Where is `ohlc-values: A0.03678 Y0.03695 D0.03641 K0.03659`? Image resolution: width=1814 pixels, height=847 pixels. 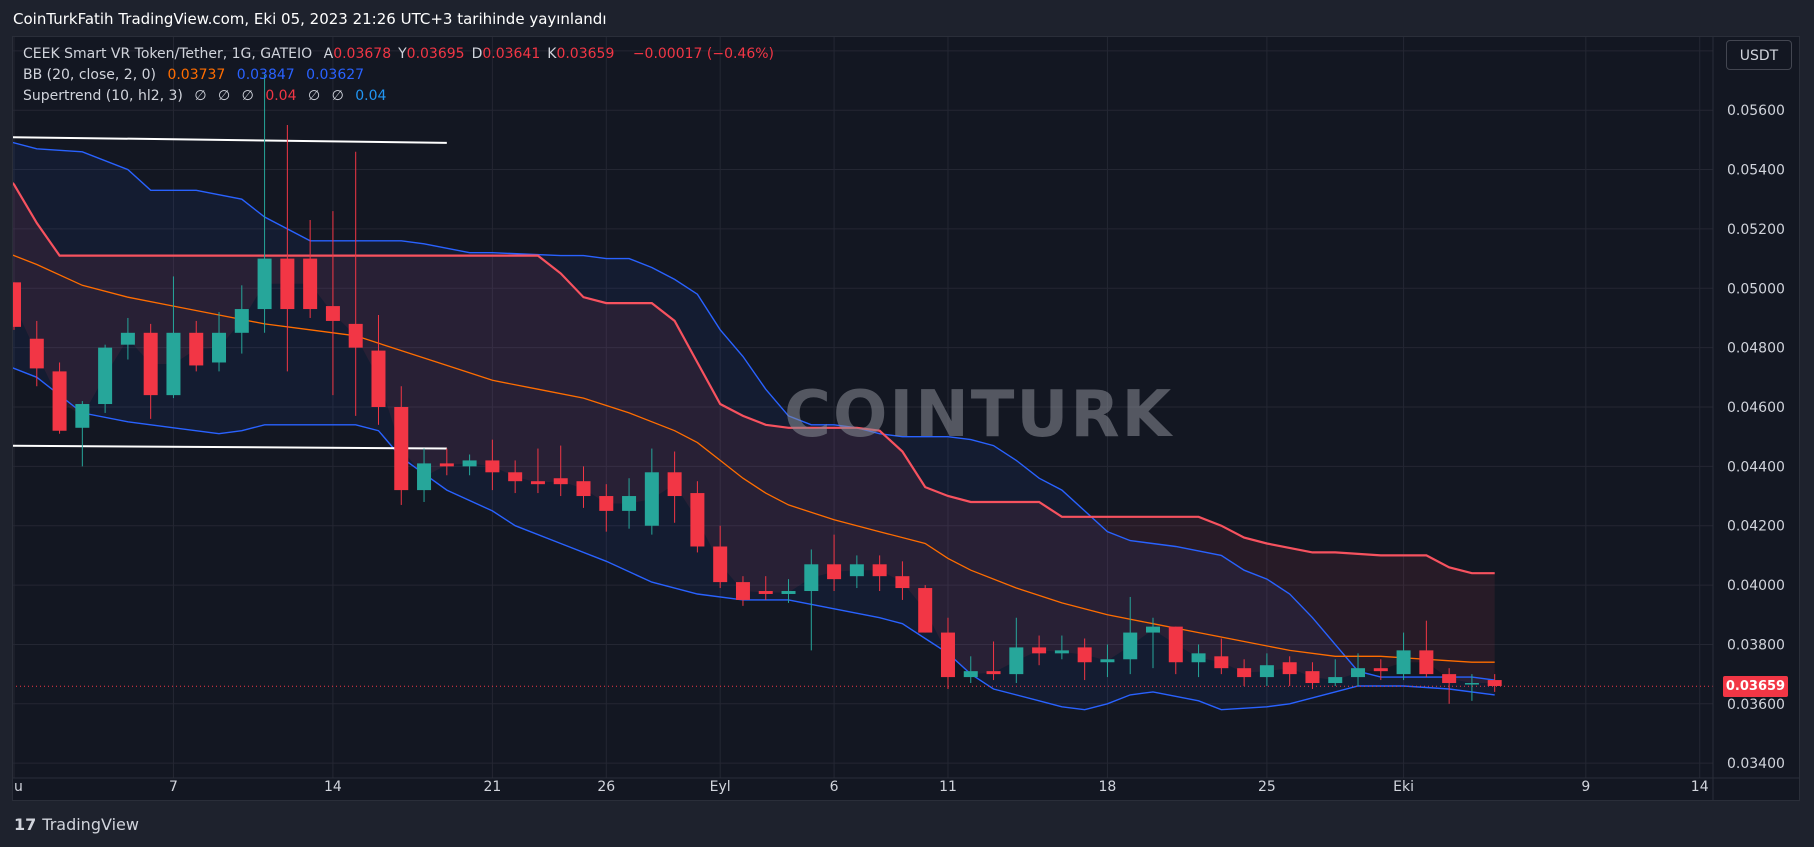
ohlc-values: A0.03678 Y0.03695 D0.03641 K0.03659 is located at coordinates (473, 54).